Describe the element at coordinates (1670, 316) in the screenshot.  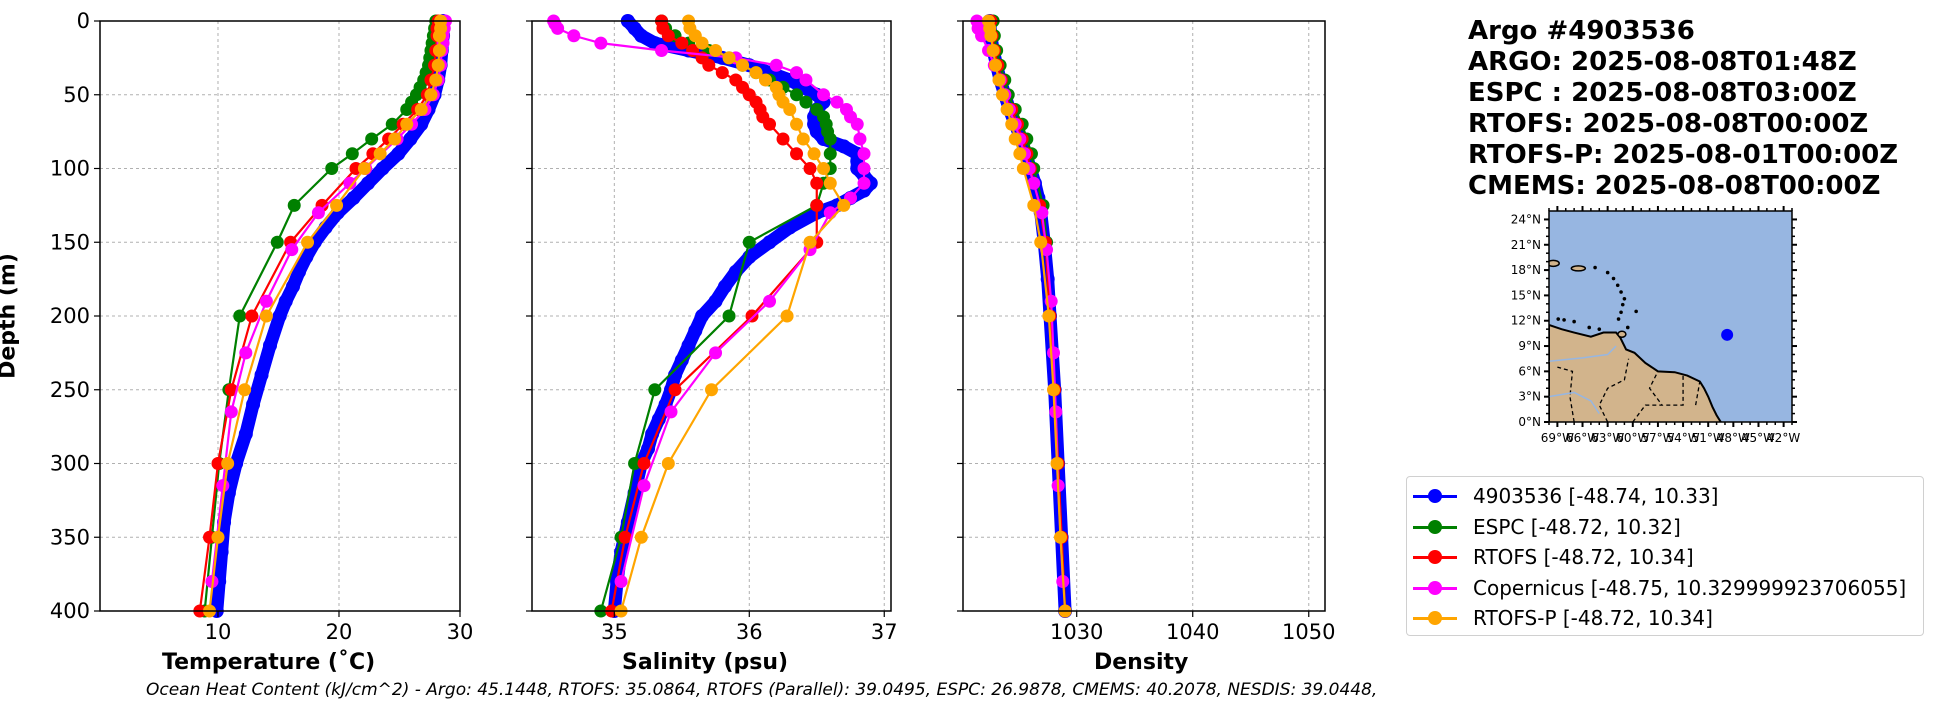
I see `map-frame` at that location.